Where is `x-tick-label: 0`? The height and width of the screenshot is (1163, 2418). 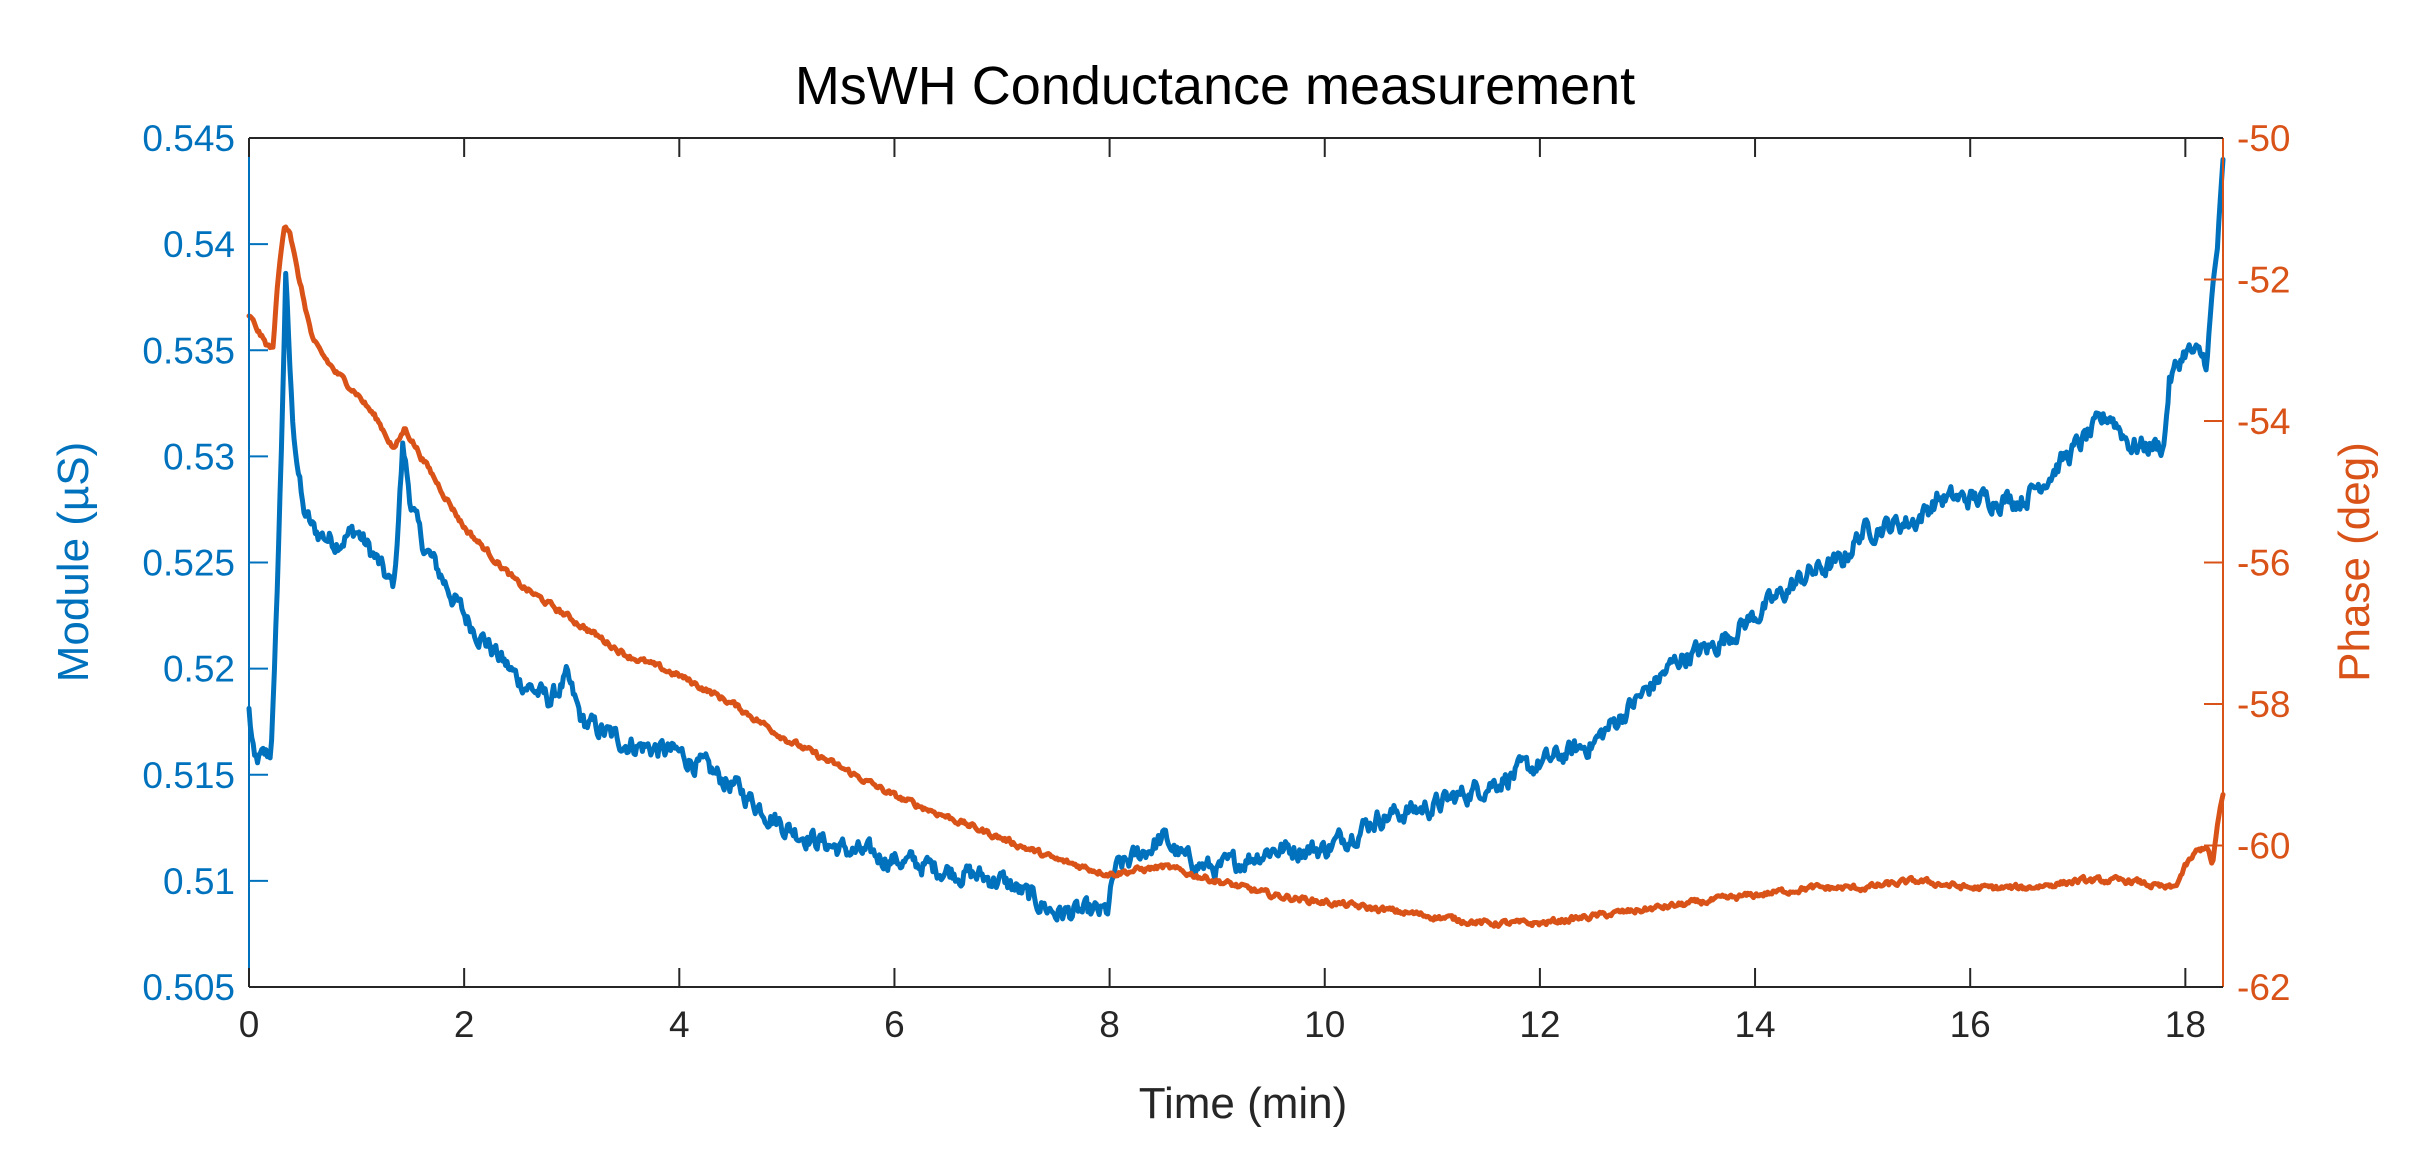 x-tick-label: 0 is located at coordinates (249, 1024).